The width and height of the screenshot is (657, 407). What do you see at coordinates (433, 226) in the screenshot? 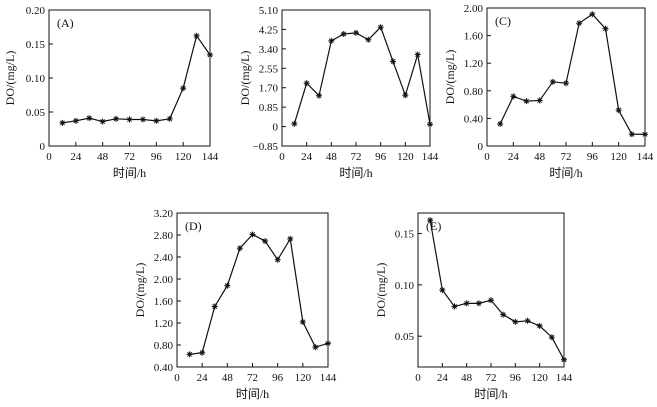
I see `panel-label: (E)` at bounding box center [433, 226].